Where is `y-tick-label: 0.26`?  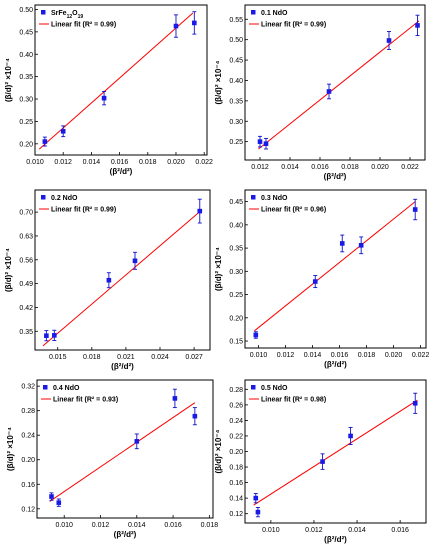
y-tick-label: 0.26 is located at coordinates (236, 405).